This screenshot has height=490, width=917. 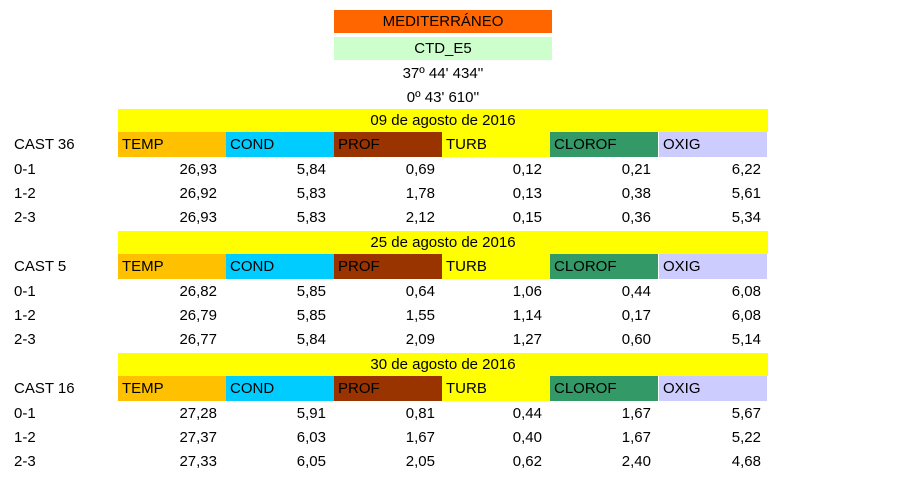 What do you see at coordinates (636, 169) in the screenshot?
I see `cell-clorof: 0,21` at bounding box center [636, 169].